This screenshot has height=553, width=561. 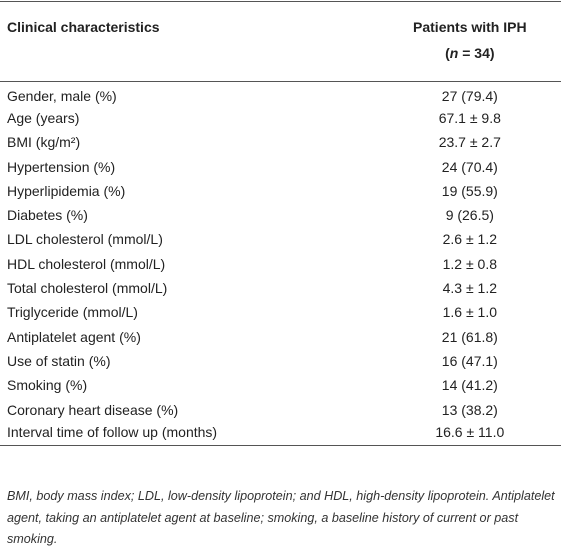 I want to click on table-row: Smoking (%) 14 (41.2), so click(x=280, y=385).